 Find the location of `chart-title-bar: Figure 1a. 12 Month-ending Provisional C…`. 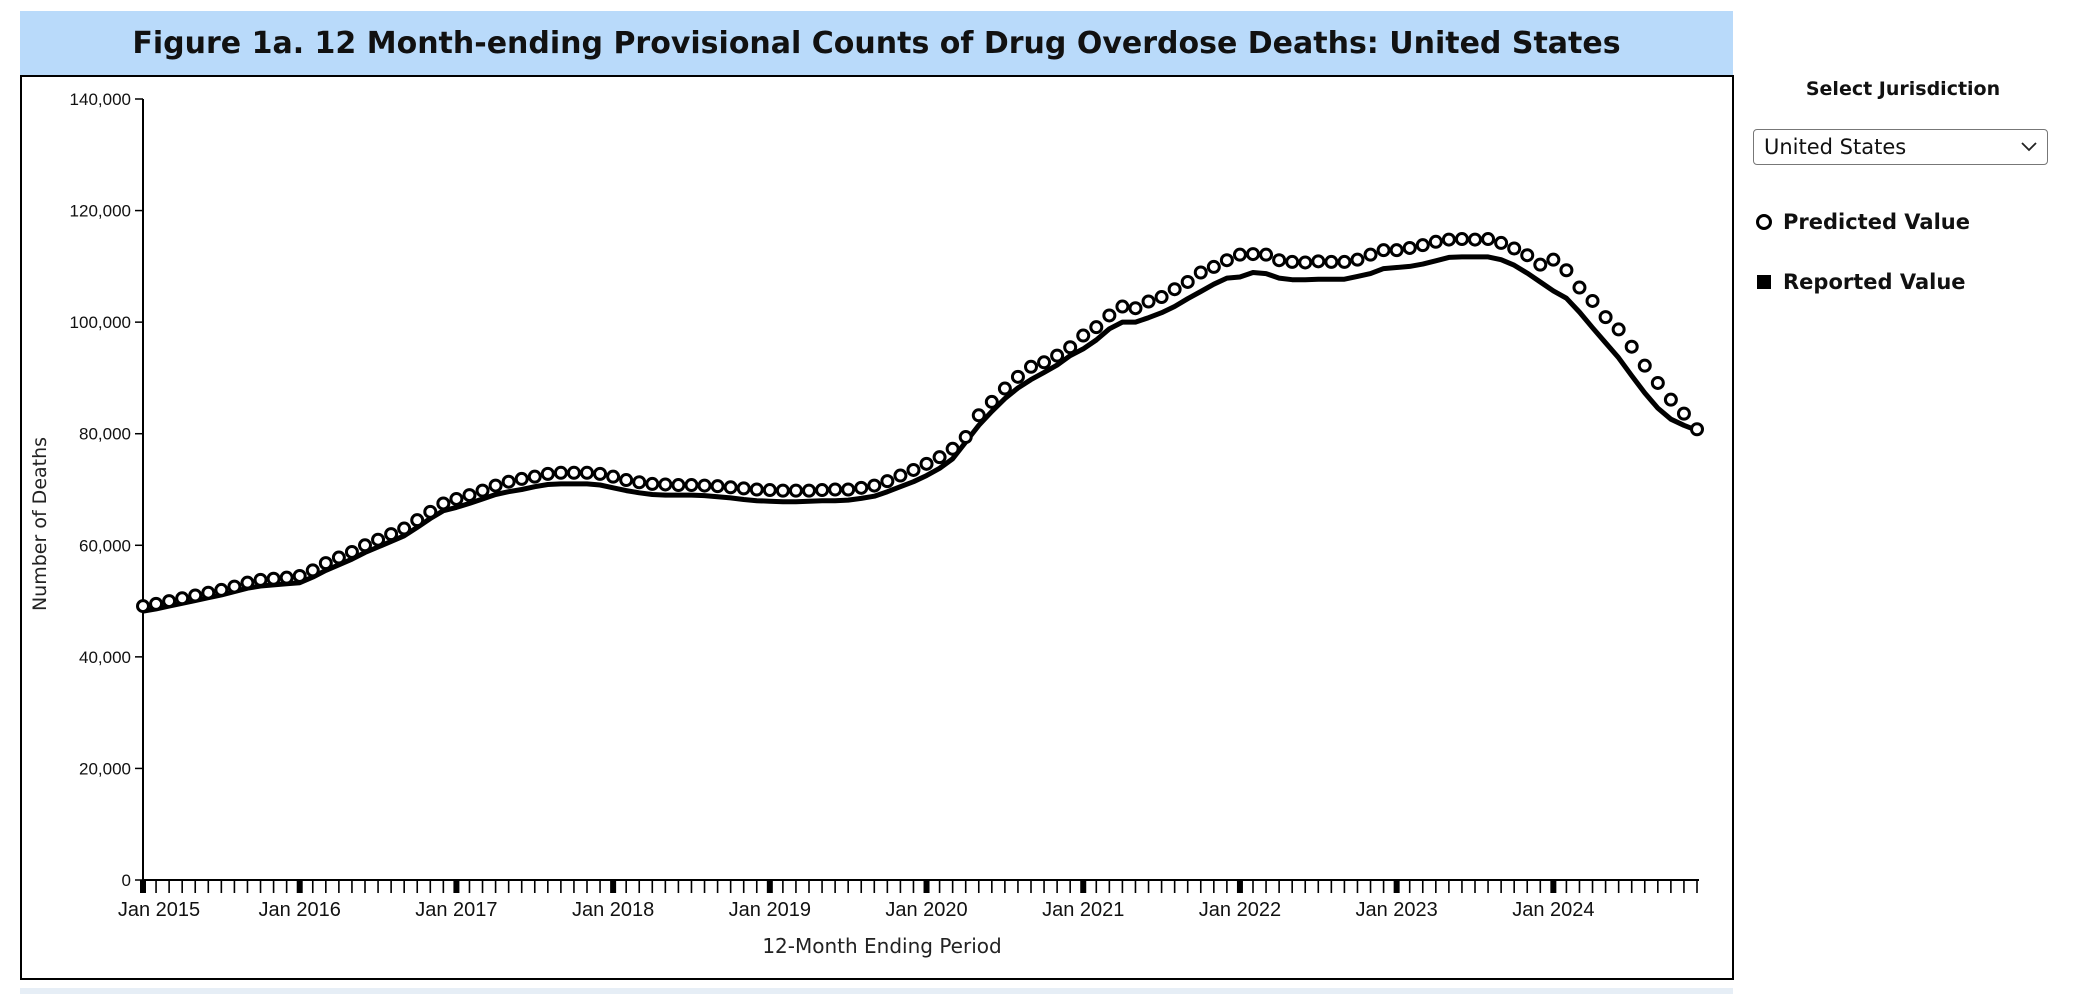

chart-title-bar: Figure 1a. 12 Month-ending Provisional C… is located at coordinates (876, 43).